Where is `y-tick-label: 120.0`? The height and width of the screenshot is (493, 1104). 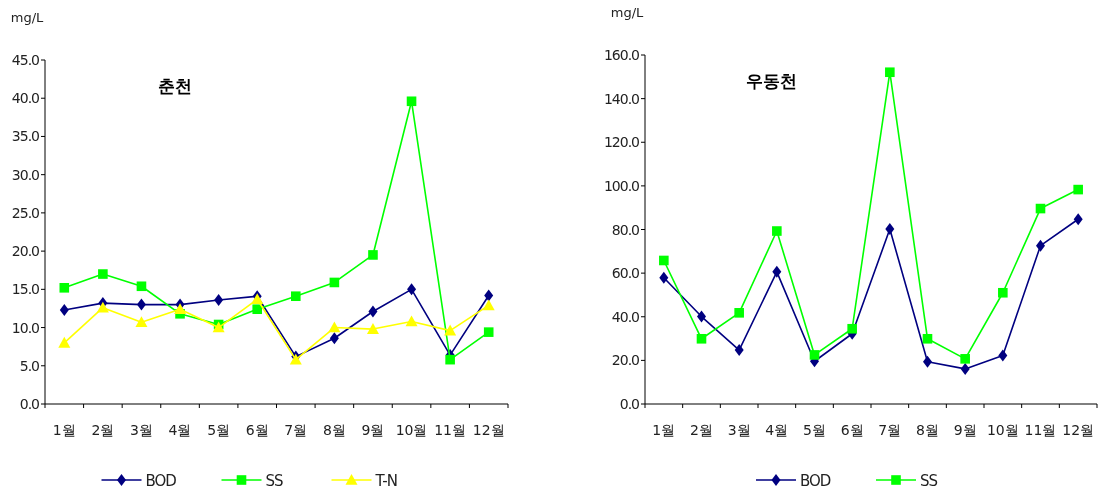
y-tick-label: 120.0 is located at coordinates (621, 142).